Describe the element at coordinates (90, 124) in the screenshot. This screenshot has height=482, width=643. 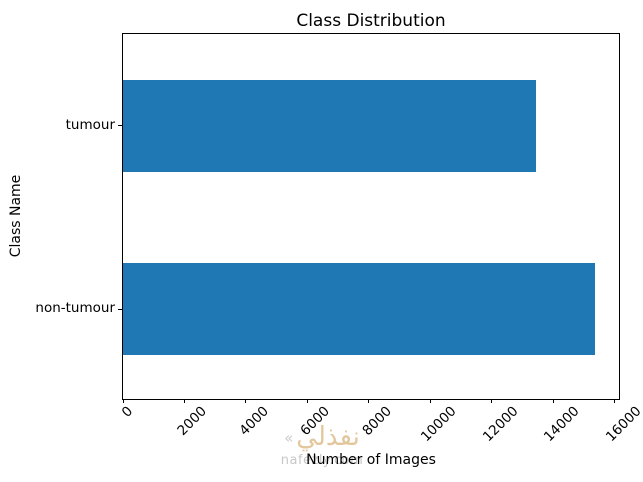
I see `y-tick-label-tumour: tumour` at that location.